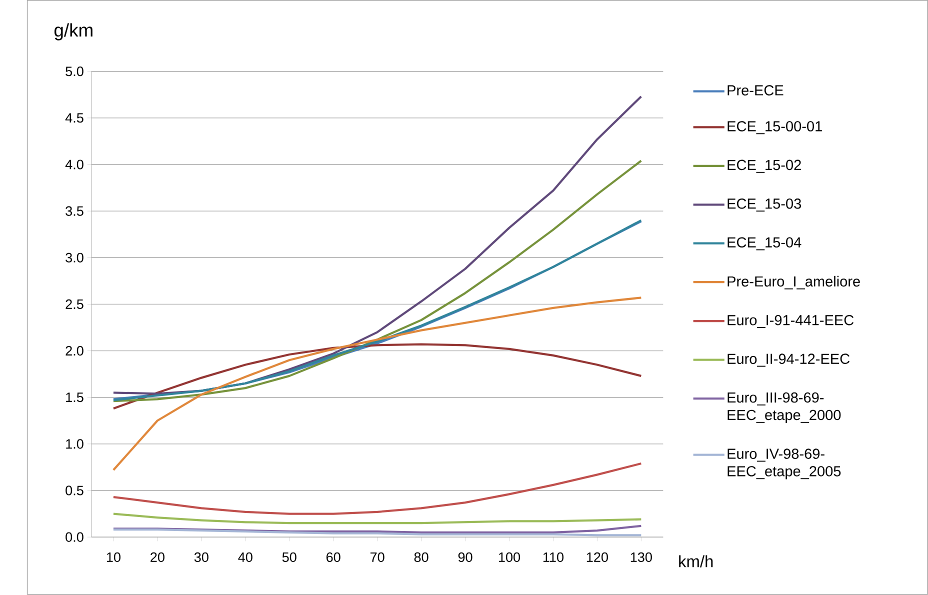 The image size is (928, 595). I want to click on y-tick-label: 4.0, so click(74, 165).